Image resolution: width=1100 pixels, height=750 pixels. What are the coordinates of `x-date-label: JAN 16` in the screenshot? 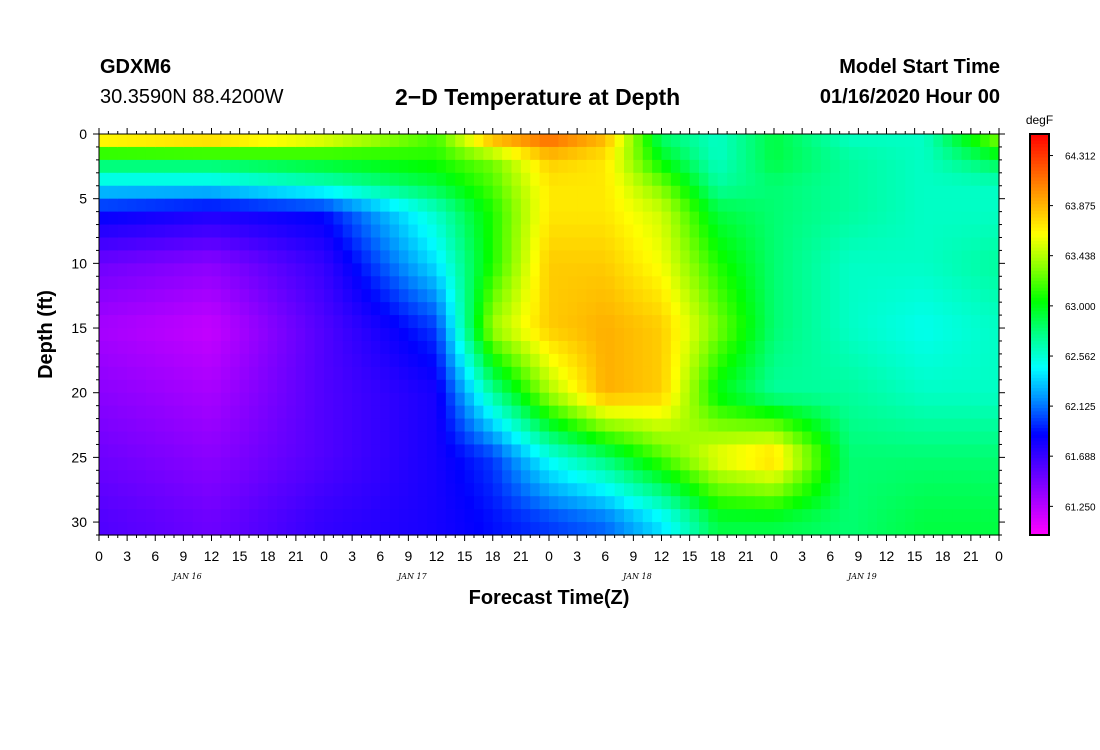 It's located at (186, 576).